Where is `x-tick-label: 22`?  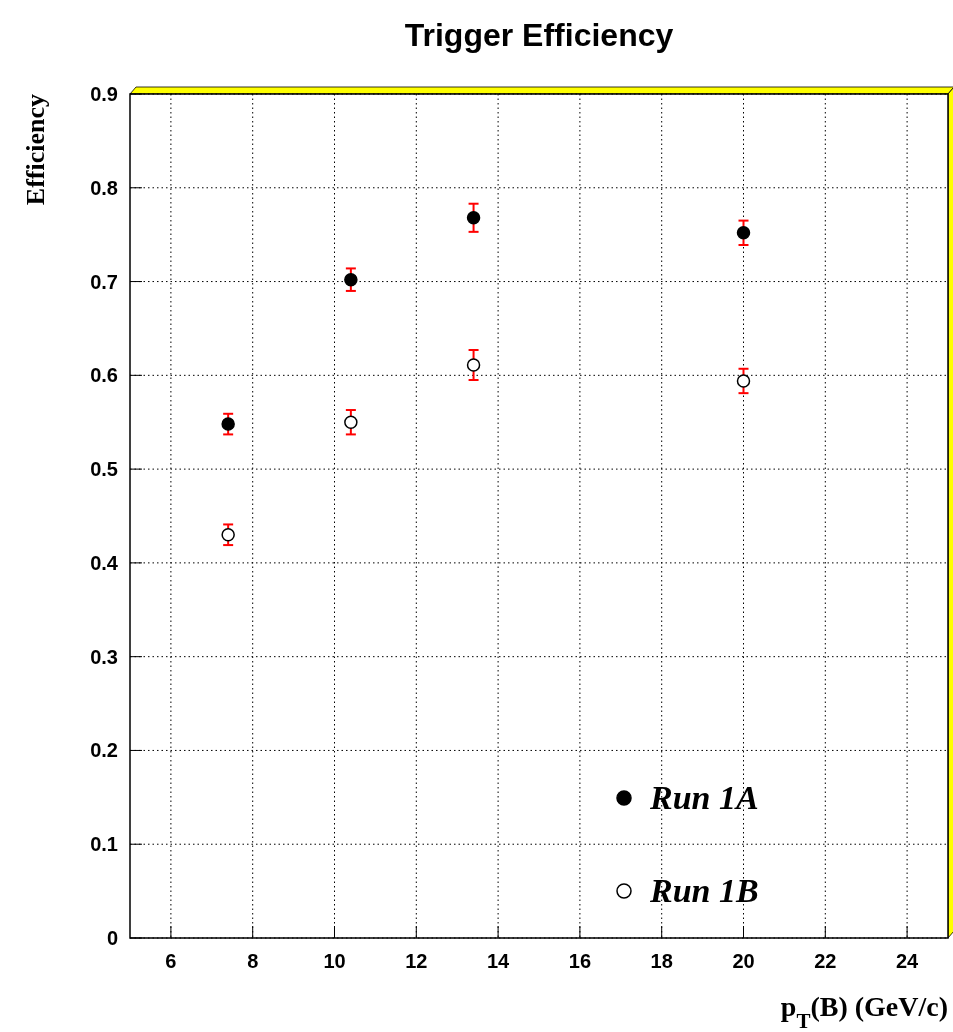 x-tick-label: 22 is located at coordinates (825, 961).